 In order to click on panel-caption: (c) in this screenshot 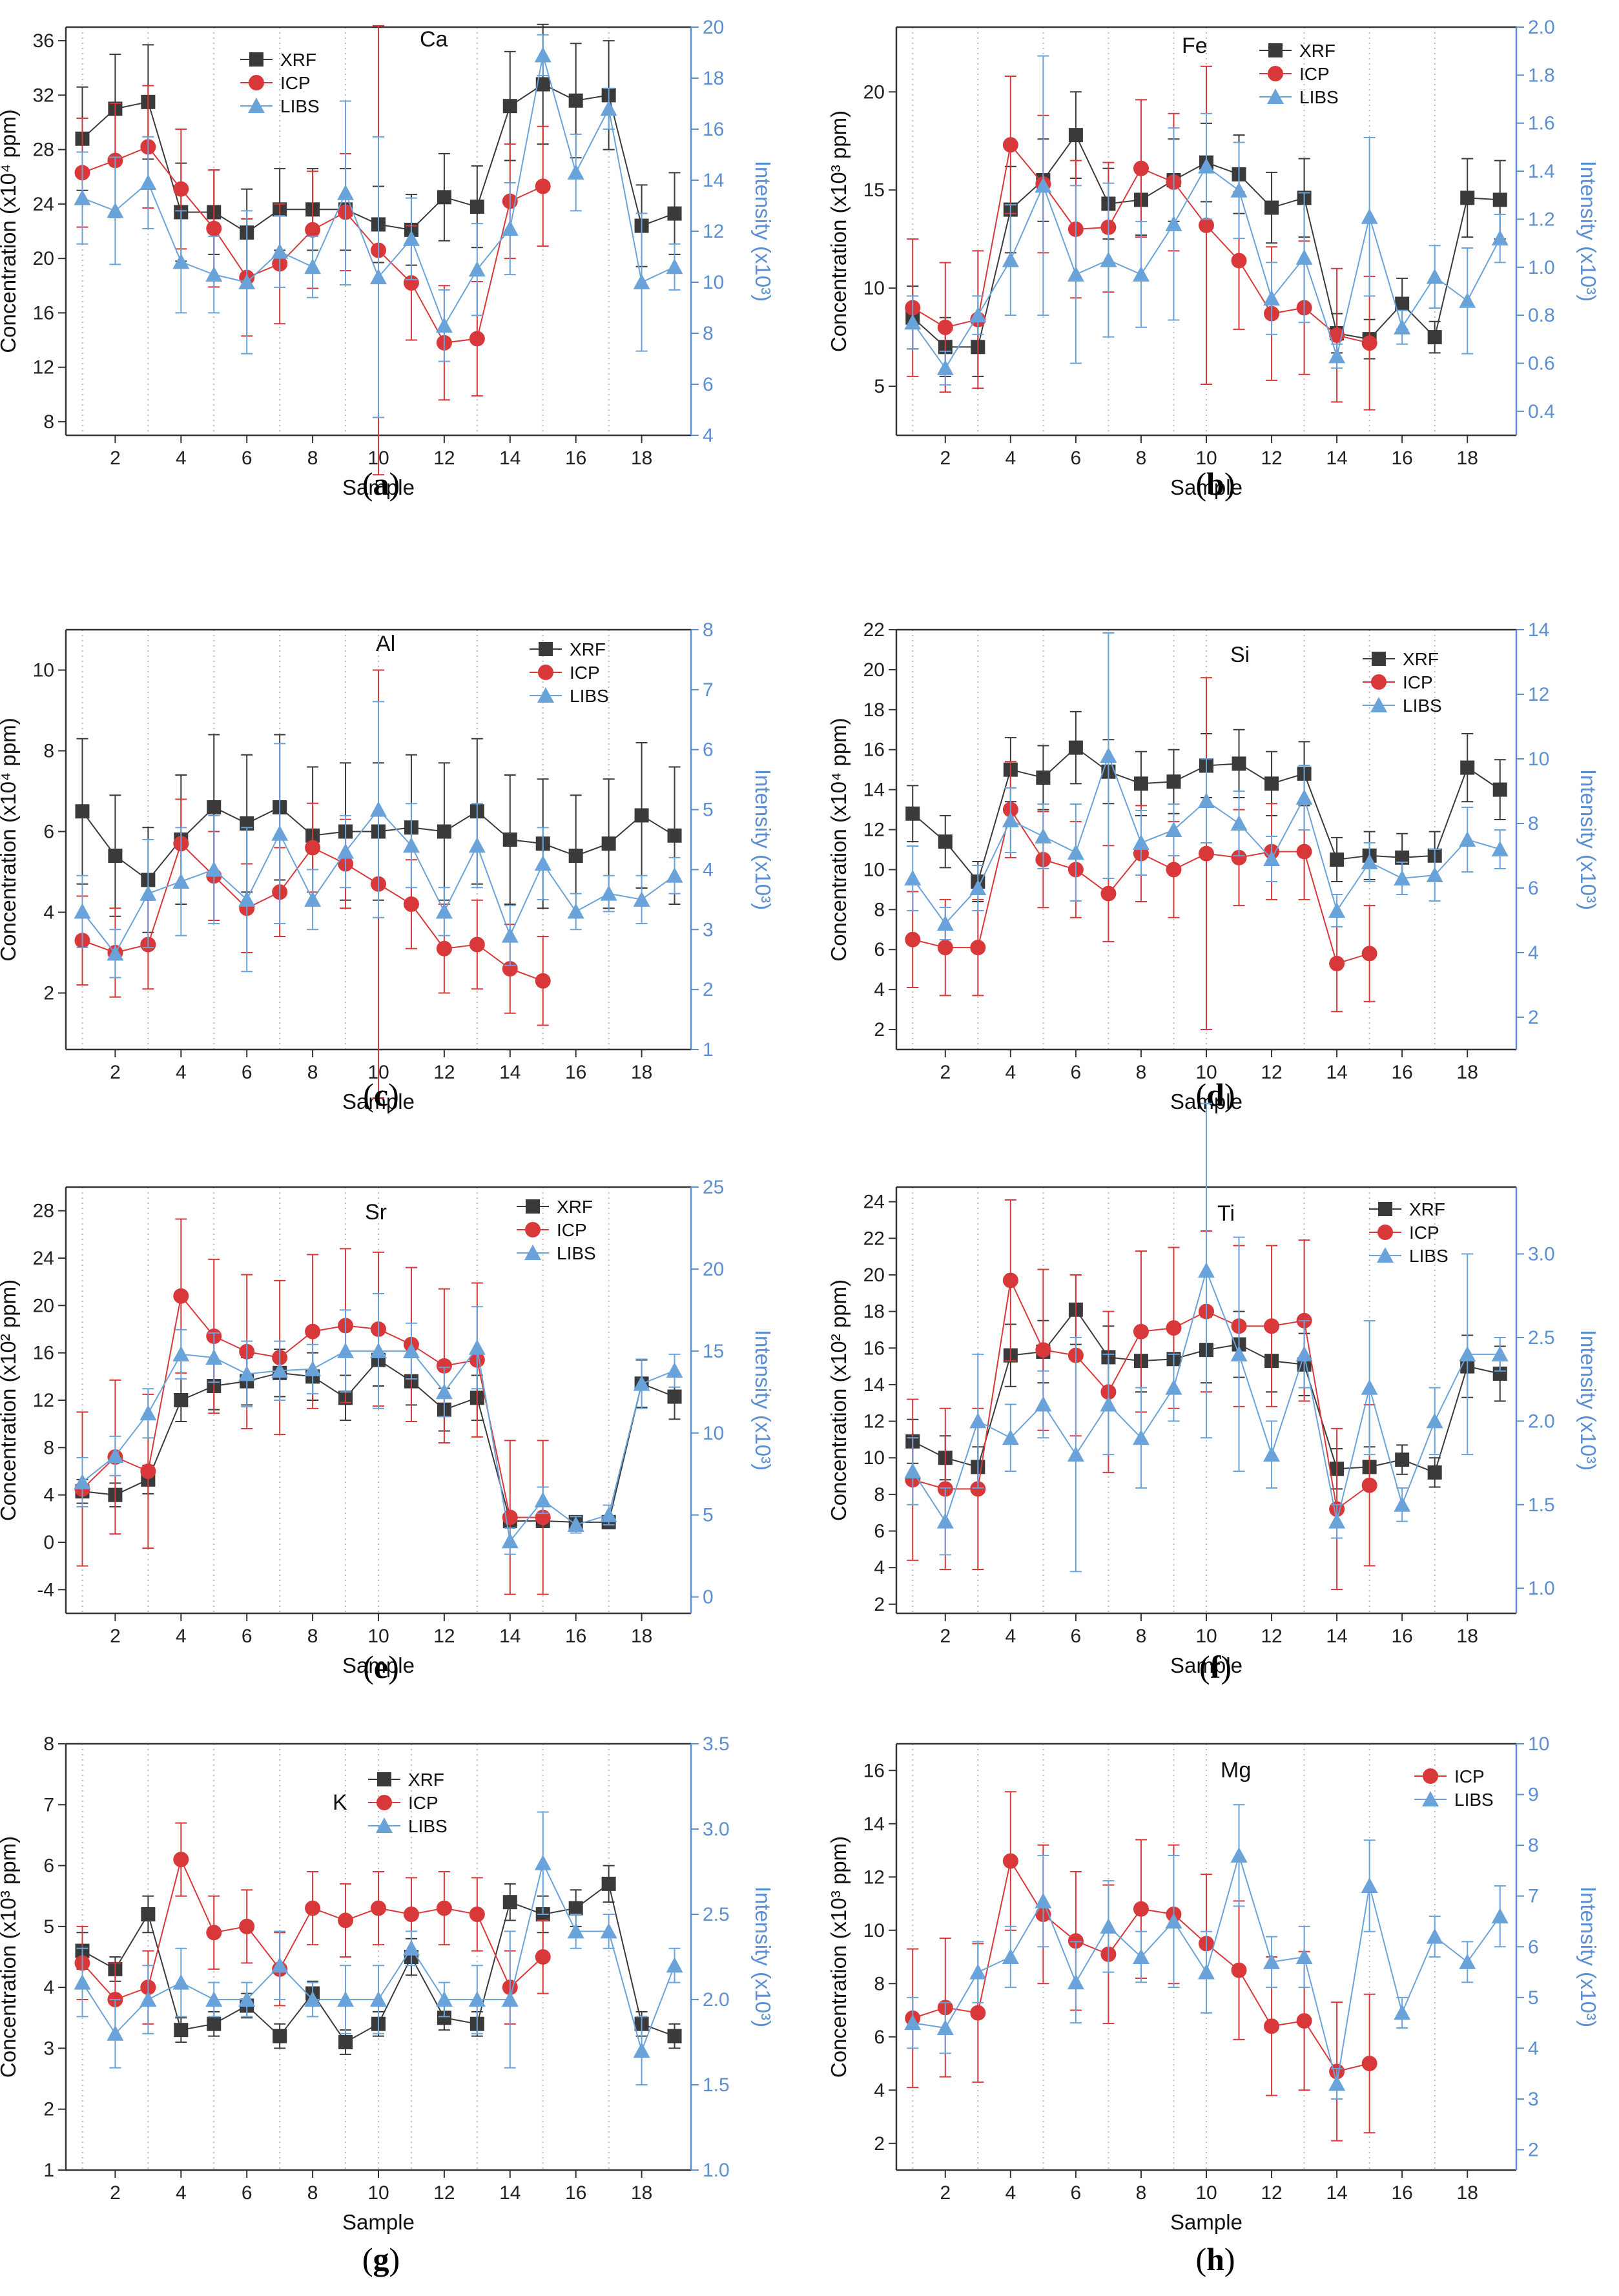, I will do `click(381, 1095)`.